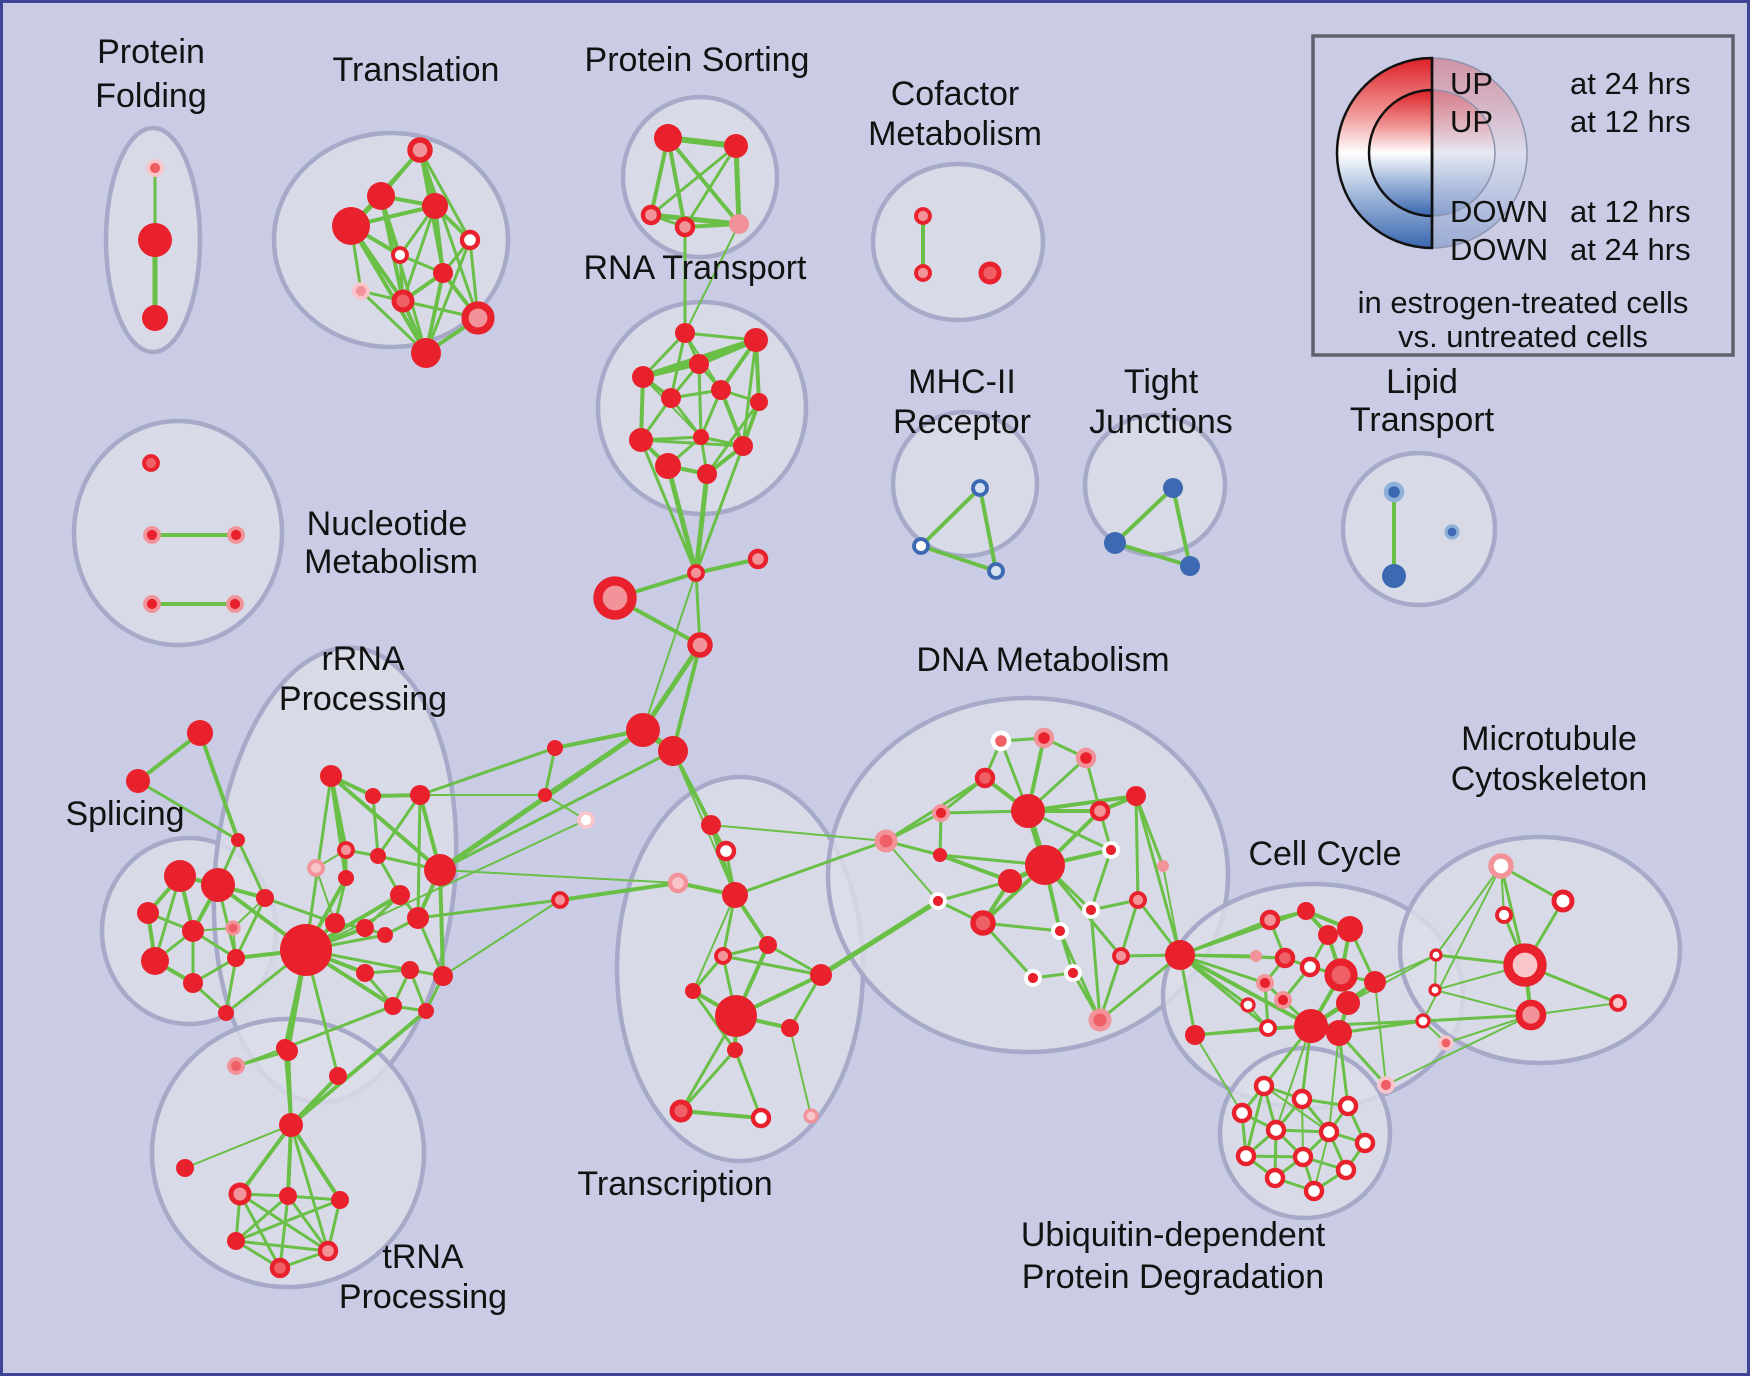 The height and width of the screenshot is (1376, 1750). Describe the element at coordinates (759, 402) in the screenshot. I see `network-node-rt7` at that location.